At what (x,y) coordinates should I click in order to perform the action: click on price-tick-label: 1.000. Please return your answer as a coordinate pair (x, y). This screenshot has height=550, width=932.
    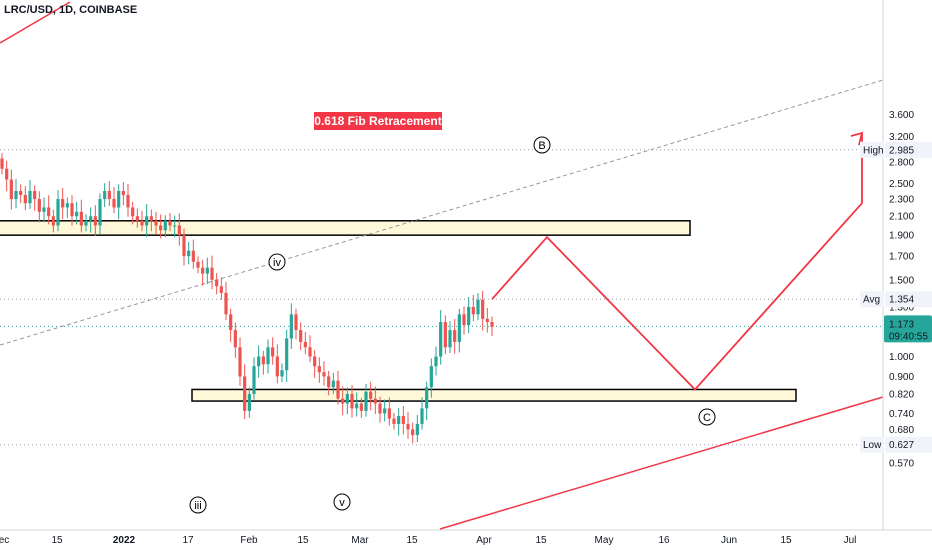
    Looking at the image, I should click on (901, 357).